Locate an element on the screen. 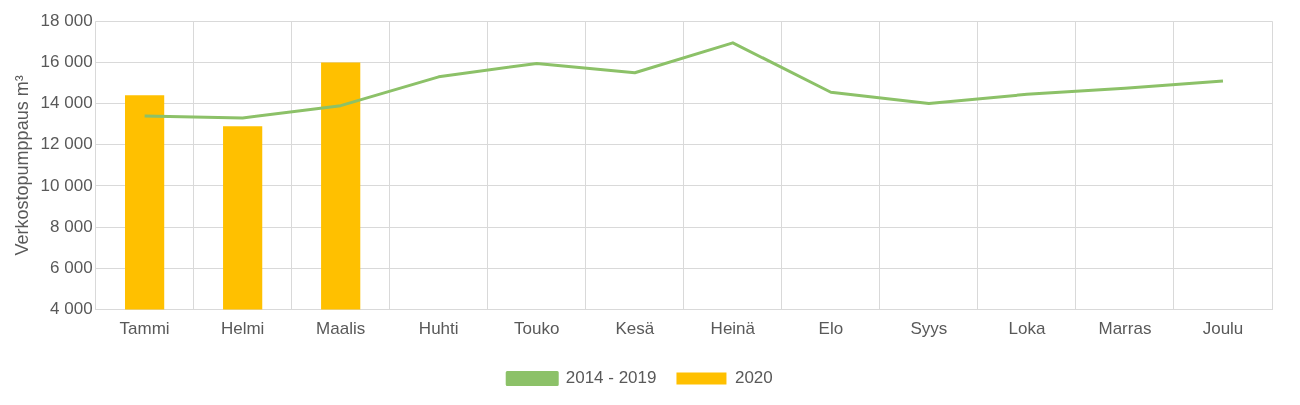 The width and height of the screenshot is (1300, 405). x-tick-label: Syys is located at coordinates (929, 329).